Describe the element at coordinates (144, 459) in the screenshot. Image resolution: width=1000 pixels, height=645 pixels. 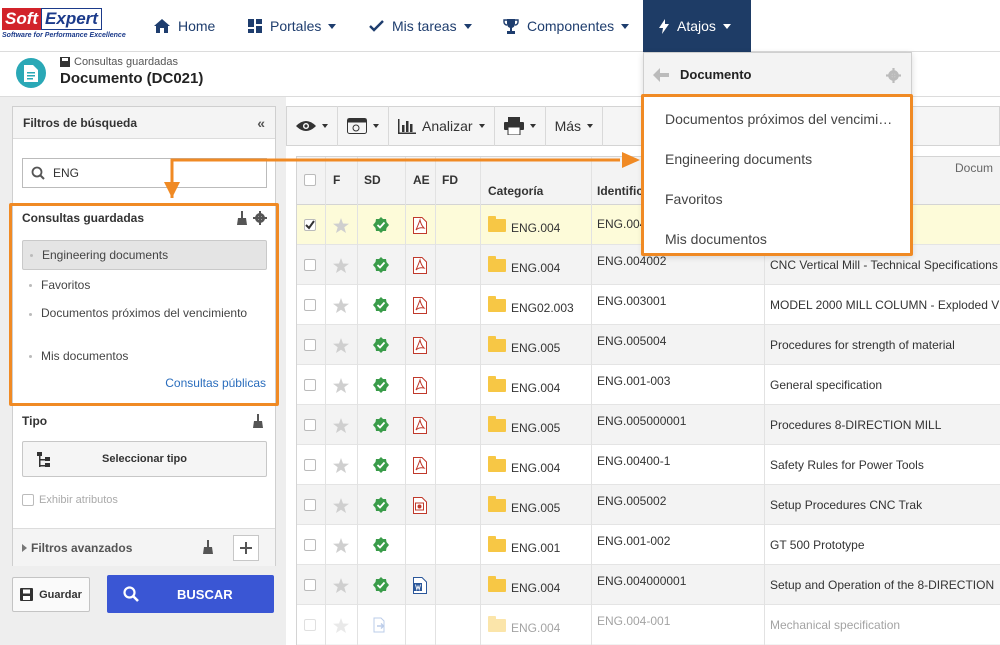
I see `select-type-button: Seleccionar tipo` at that location.